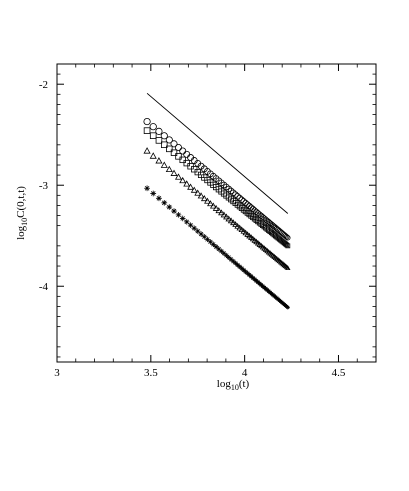 This screenshot has height=491, width=409. What do you see at coordinates (339, 373) in the screenshot?
I see `x-tick-label: 4.5` at bounding box center [339, 373].